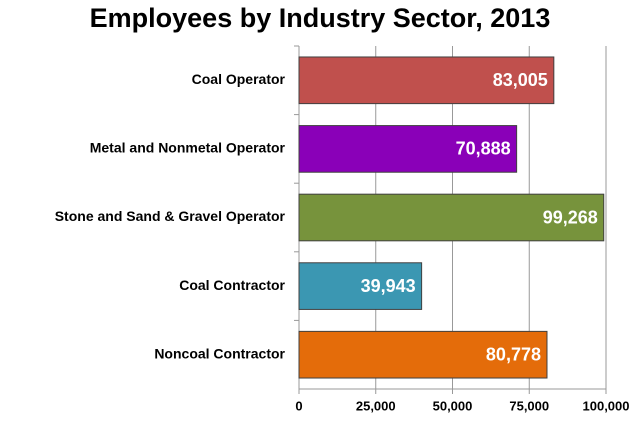 The image size is (640, 424). I want to click on y-tick-label: Coal Contractor, so click(232, 285).